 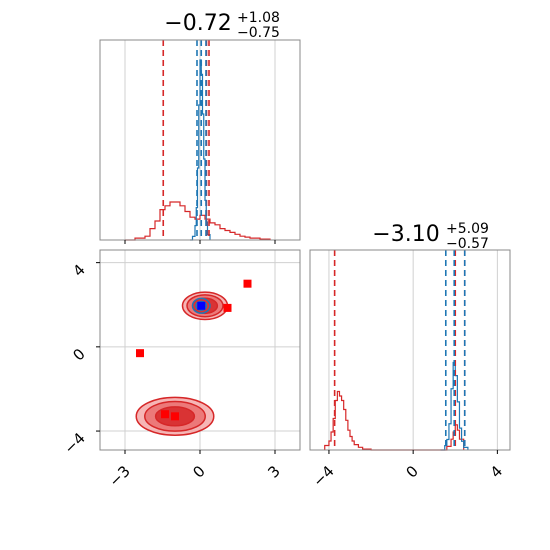 I want to click on param1-title-value: −0.72, so click(x=197, y=23).